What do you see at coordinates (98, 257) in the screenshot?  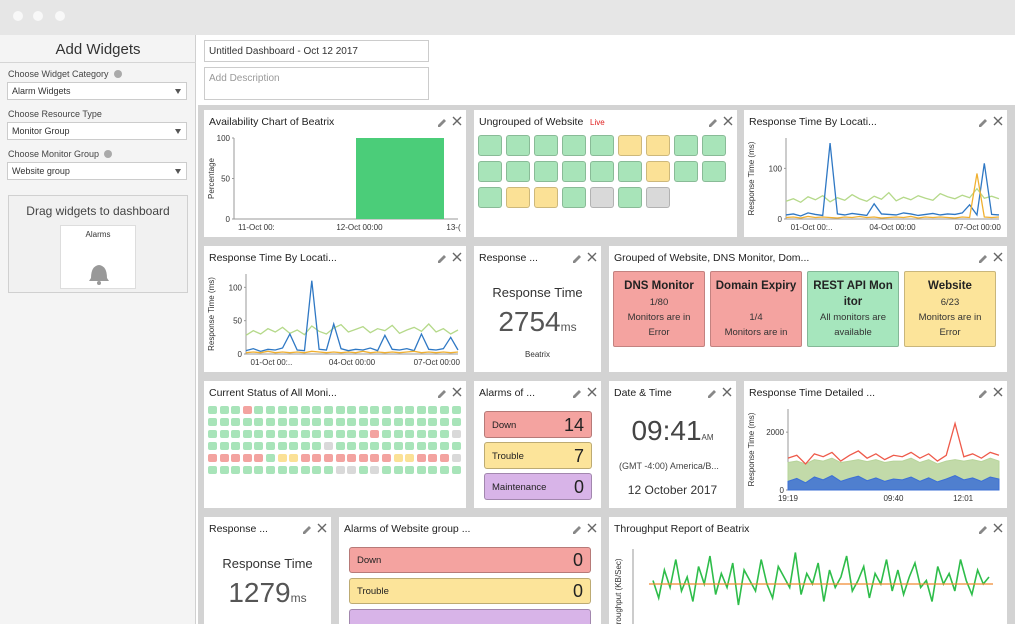 I see `widget-card: Alarms` at bounding box center [98, 257].